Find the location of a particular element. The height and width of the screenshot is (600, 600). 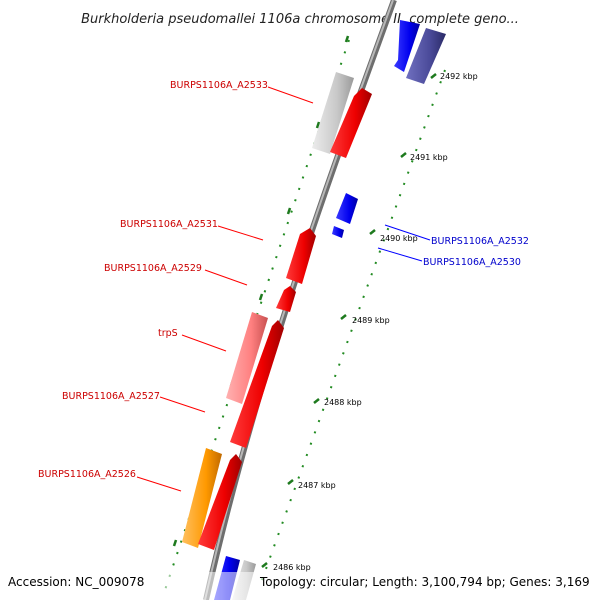

tick-label-2486: 2486 kbp is located at coordinates (292, 567).